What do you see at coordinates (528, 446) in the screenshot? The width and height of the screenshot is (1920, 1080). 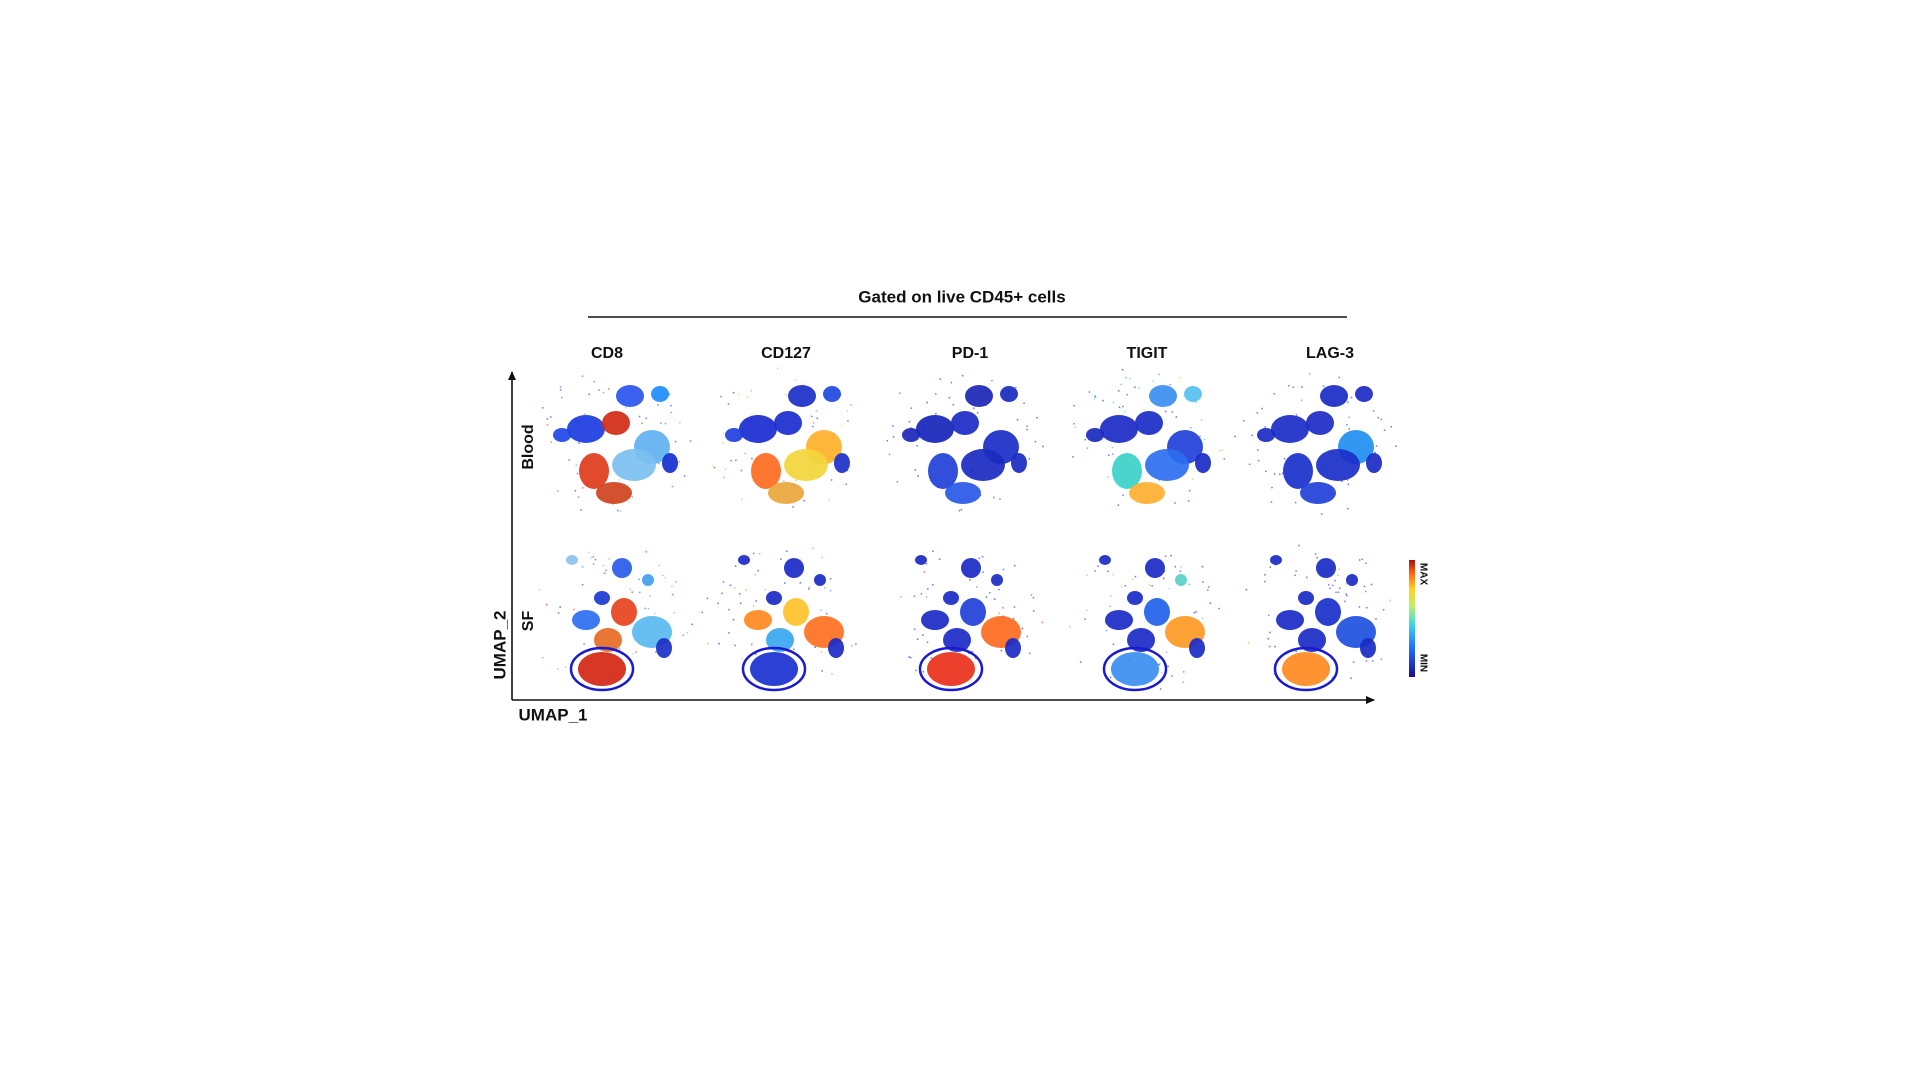 I see `row-label: Blood` at bounding box center [528, 446].